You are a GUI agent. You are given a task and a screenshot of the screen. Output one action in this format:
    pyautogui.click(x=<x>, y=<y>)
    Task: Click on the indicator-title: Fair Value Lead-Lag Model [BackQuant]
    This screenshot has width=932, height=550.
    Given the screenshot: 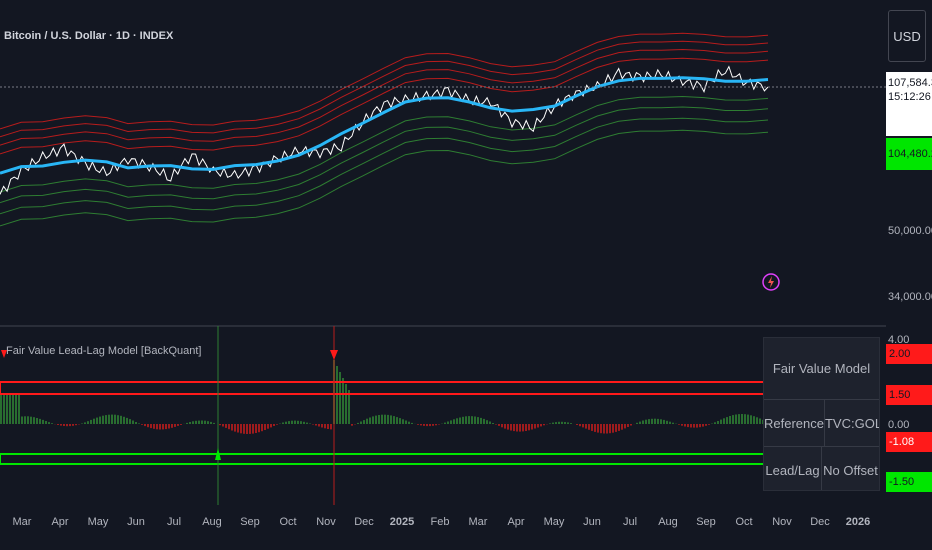 What is the action you would take?
    pyautogui.click(x=104, y=351)
    